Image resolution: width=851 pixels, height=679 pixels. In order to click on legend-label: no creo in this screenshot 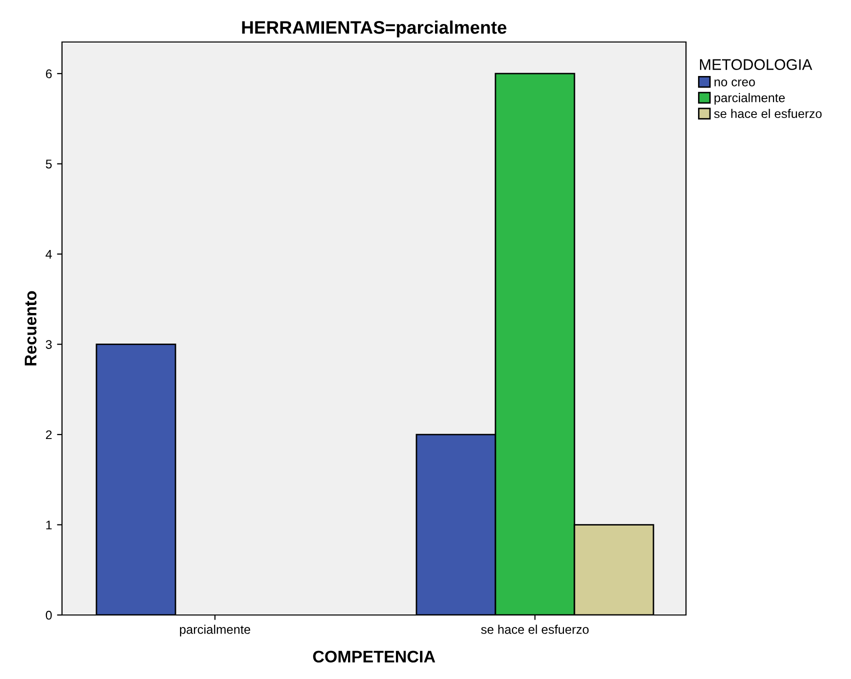, I will do `click(734, 83)`.